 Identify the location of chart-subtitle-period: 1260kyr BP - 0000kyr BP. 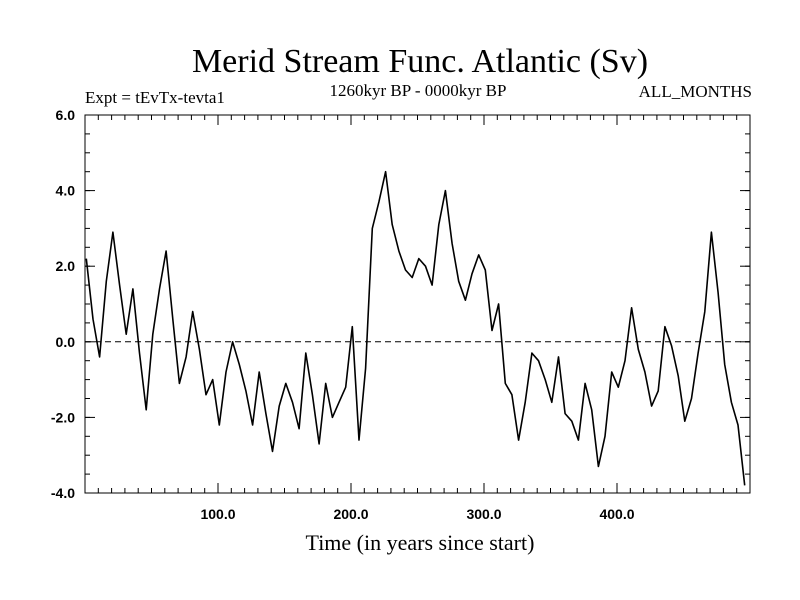
(418, 90).